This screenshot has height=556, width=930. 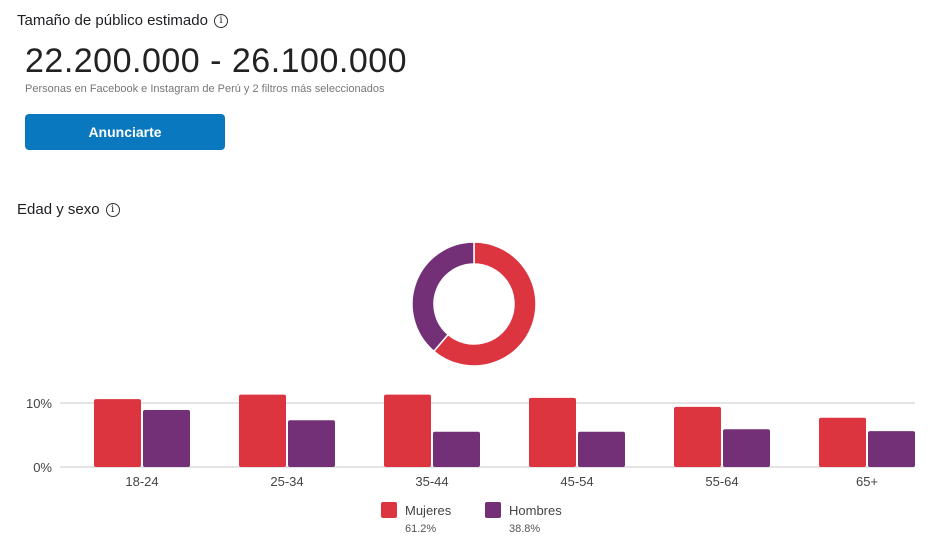 What do you see at coordinates (535, 510) in the screenshot?
I see `legend-label: Hombres` at bounding box center [535, 510].